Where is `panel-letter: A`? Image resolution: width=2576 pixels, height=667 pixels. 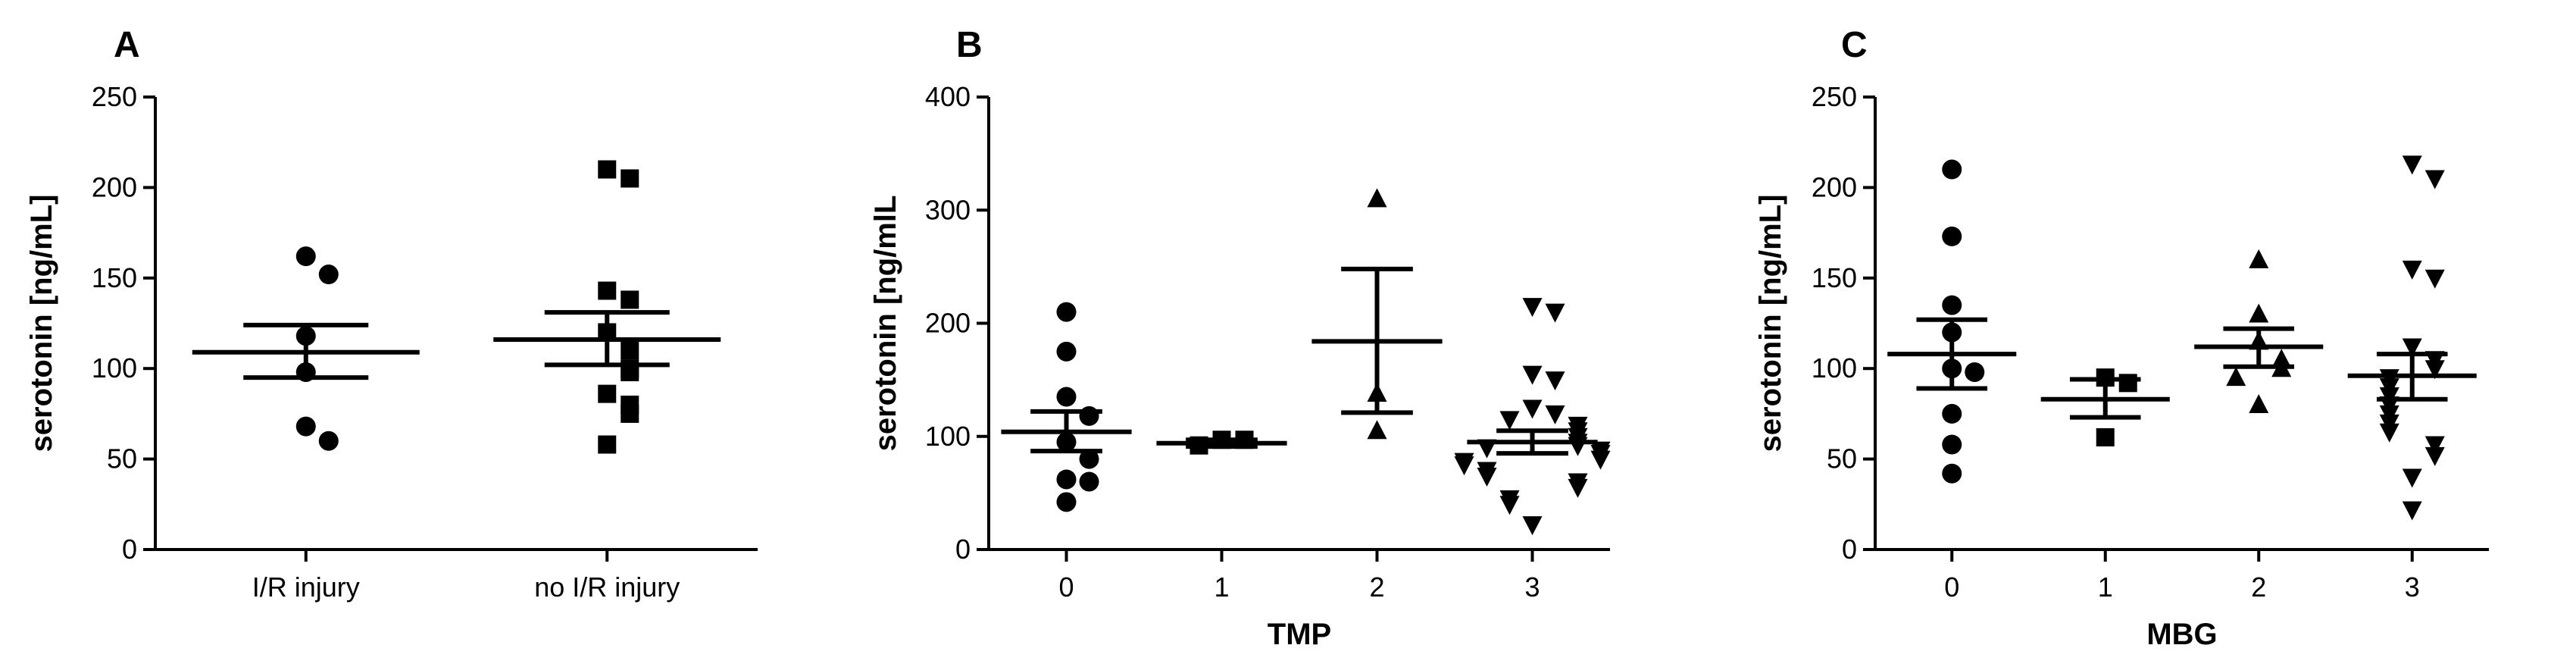 panel-letter: A is located at coordinates (127, 45).